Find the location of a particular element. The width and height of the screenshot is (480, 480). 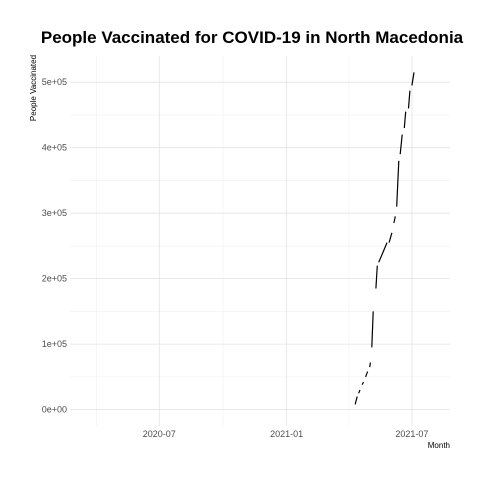

x-tick-label: 2021-01 is located at coordinates (286, 434).